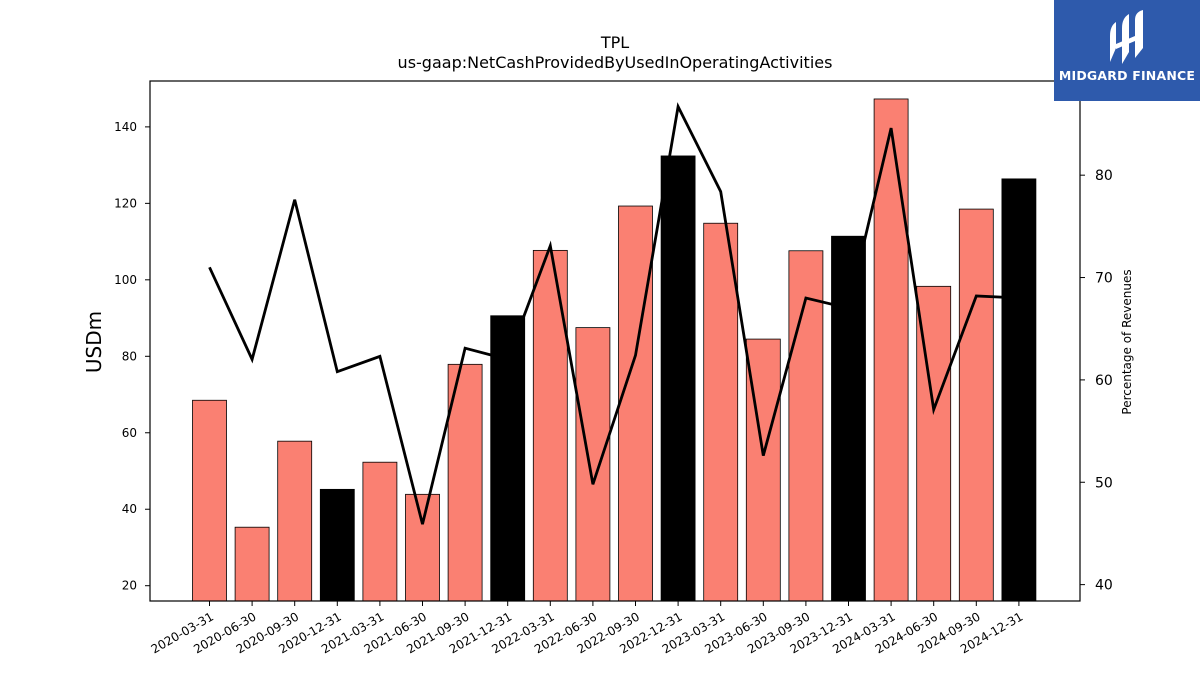 This screenshot has width=1200, height=675. I want to click on y-tick-label: 100, so click(125, 280).